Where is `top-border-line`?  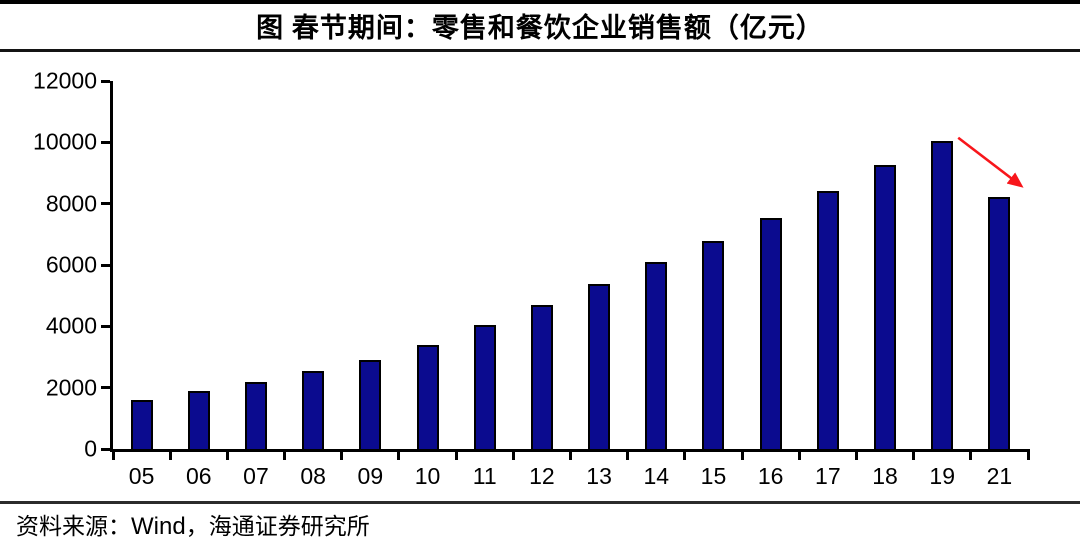 top-border-line is located at coordinates (540, 2).